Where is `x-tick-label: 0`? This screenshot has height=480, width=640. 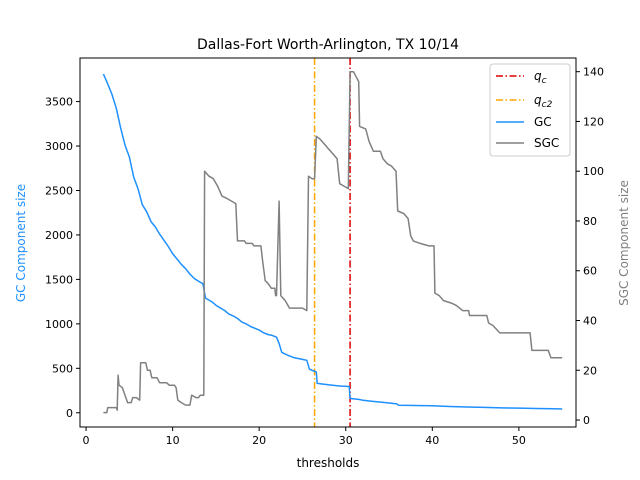 x-tick-label: 0 is located at coordinates (86, 440).